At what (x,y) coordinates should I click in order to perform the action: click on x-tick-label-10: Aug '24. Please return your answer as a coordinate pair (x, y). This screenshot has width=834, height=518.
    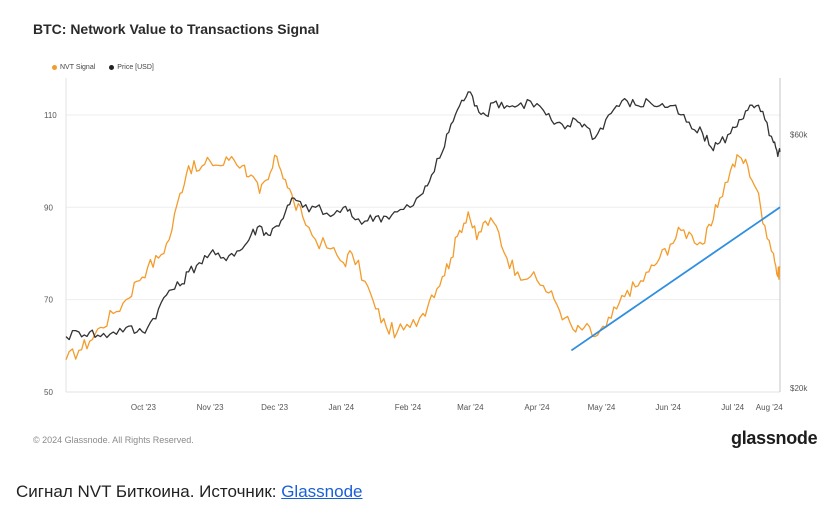
    Looking at the image, I should click on (769, 407).